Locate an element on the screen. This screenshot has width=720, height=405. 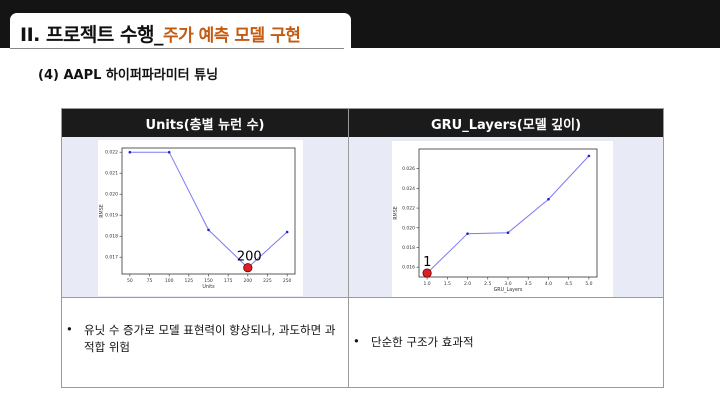
gru-note: • 단순한 구조가 효과적 is located at coordinates (503, 342).